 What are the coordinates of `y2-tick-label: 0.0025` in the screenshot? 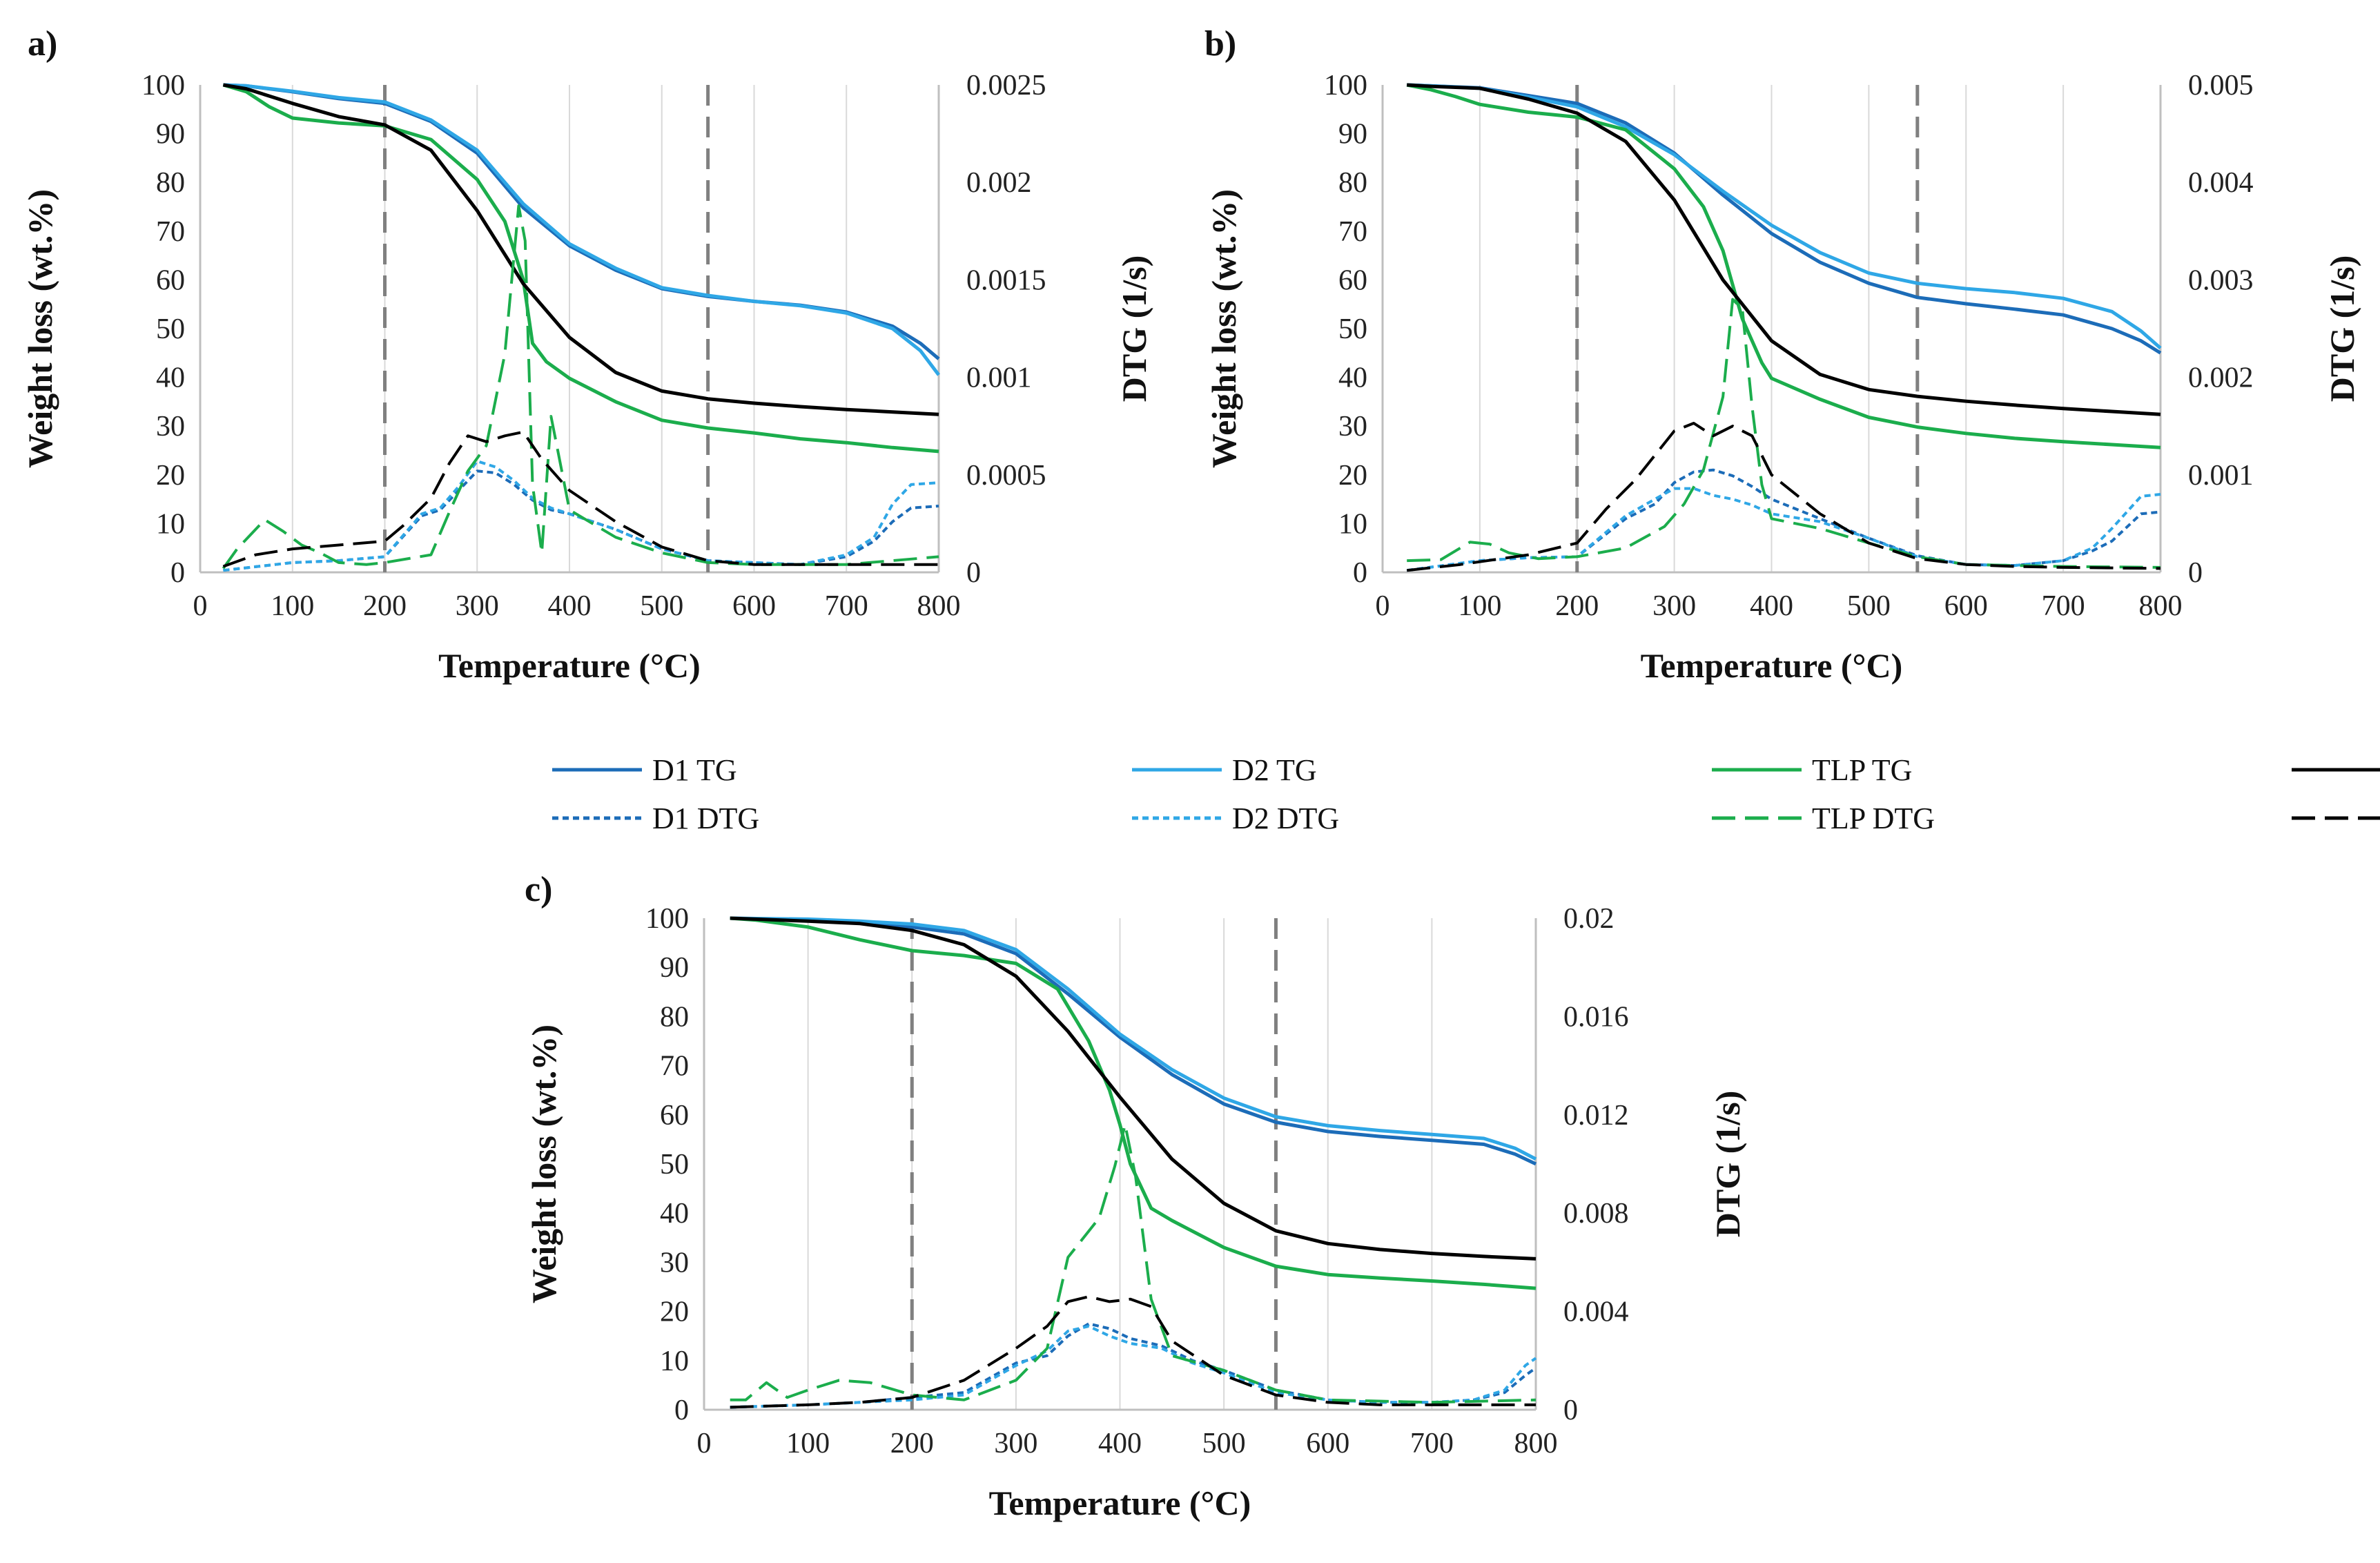 It's located at (1006, 85).